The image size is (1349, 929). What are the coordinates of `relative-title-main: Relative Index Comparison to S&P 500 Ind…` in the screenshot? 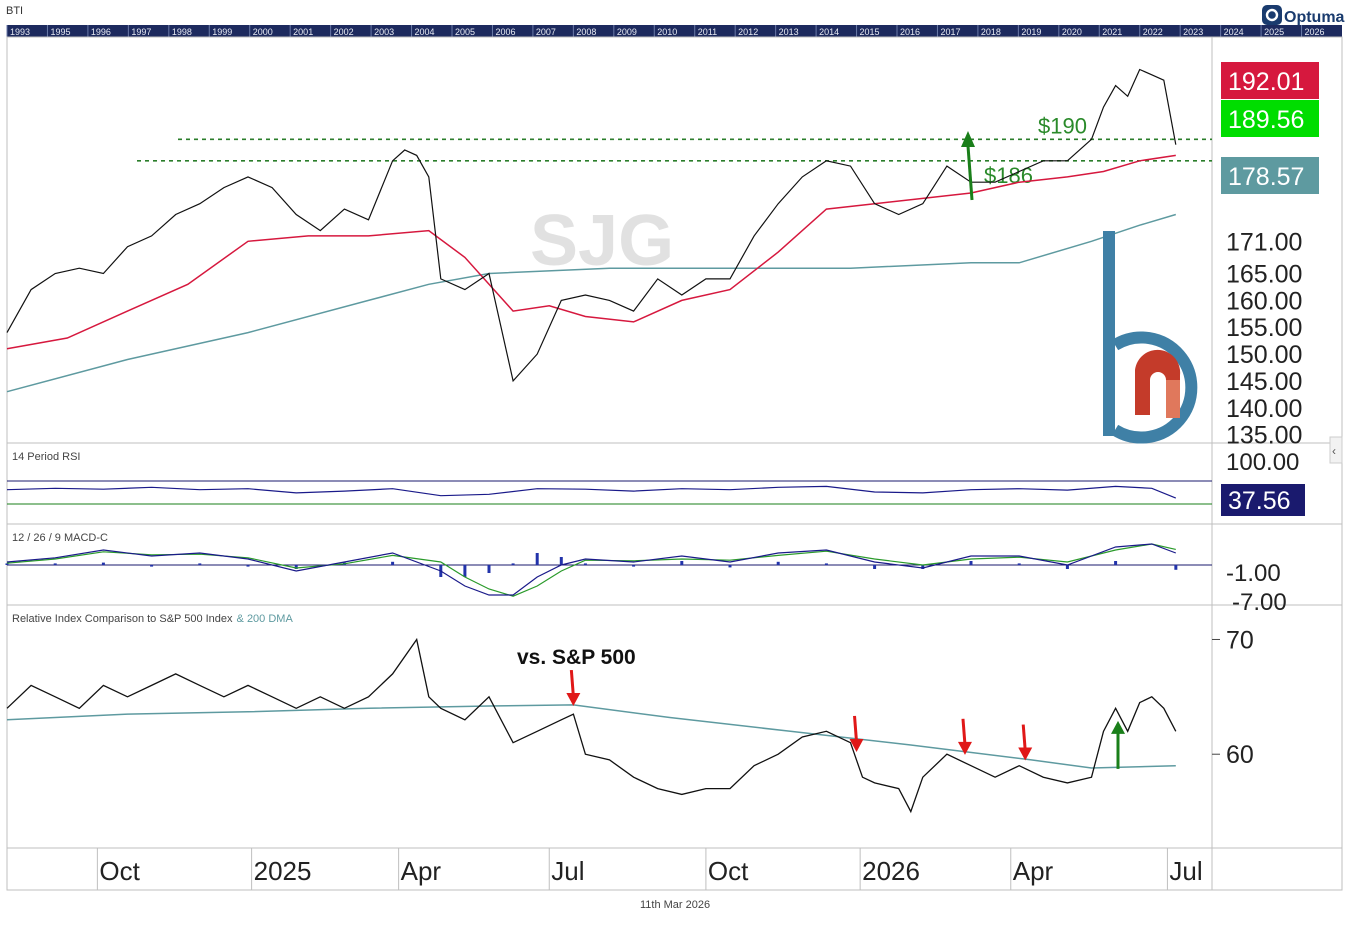 It's located at (122, 619).